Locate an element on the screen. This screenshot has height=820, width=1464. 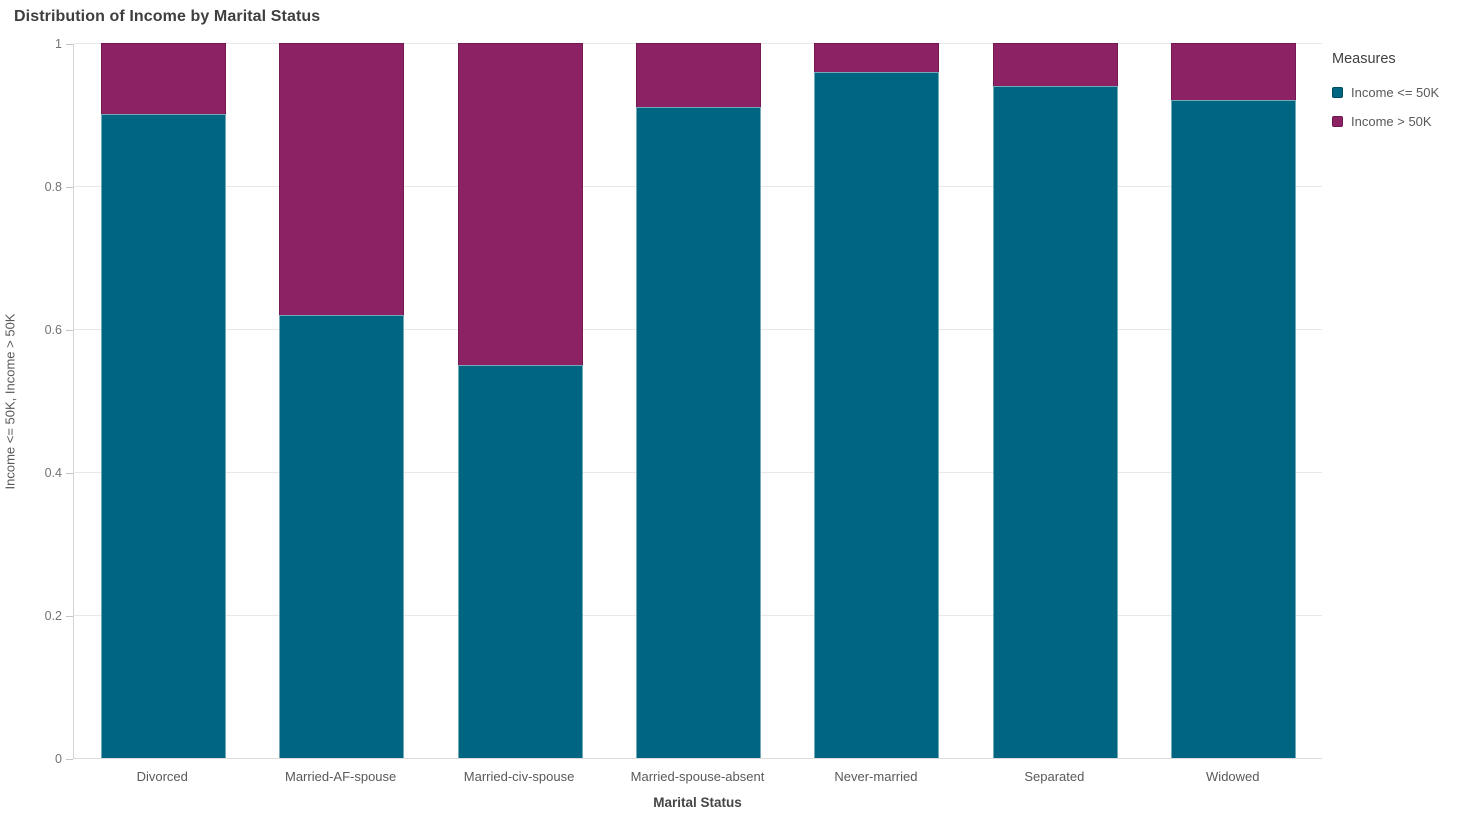
y-tick-mark-0.6 is located at coordinates (69, 330).